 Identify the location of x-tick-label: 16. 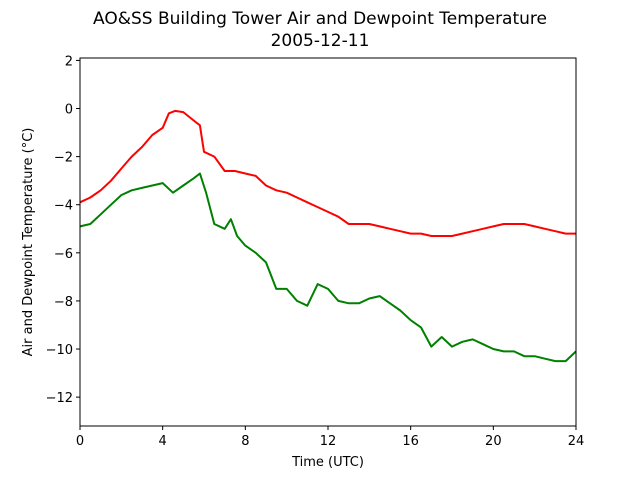
(410, 441).